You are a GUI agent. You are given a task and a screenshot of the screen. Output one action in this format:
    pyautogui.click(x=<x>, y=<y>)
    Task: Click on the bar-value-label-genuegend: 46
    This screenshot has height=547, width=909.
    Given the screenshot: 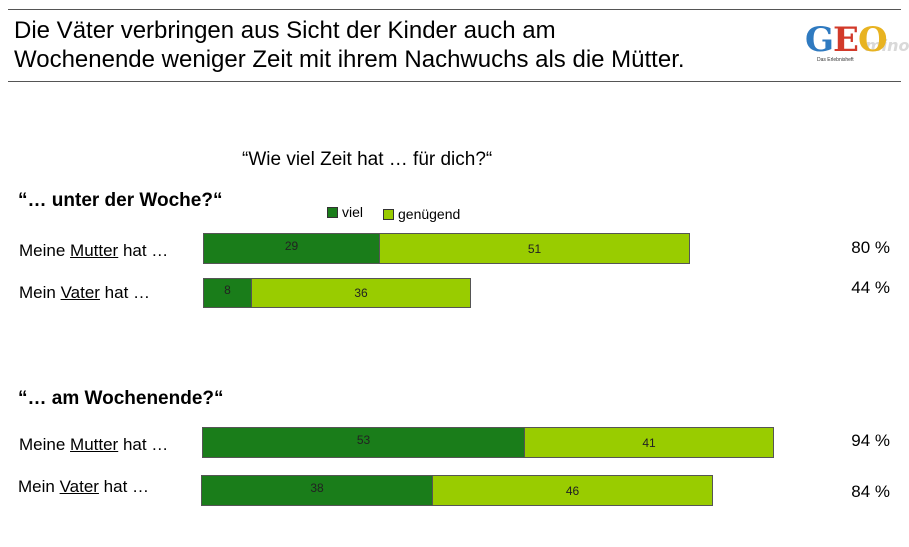 What is the action you would take?
    pyautogui.click(x=572, y=490)
    